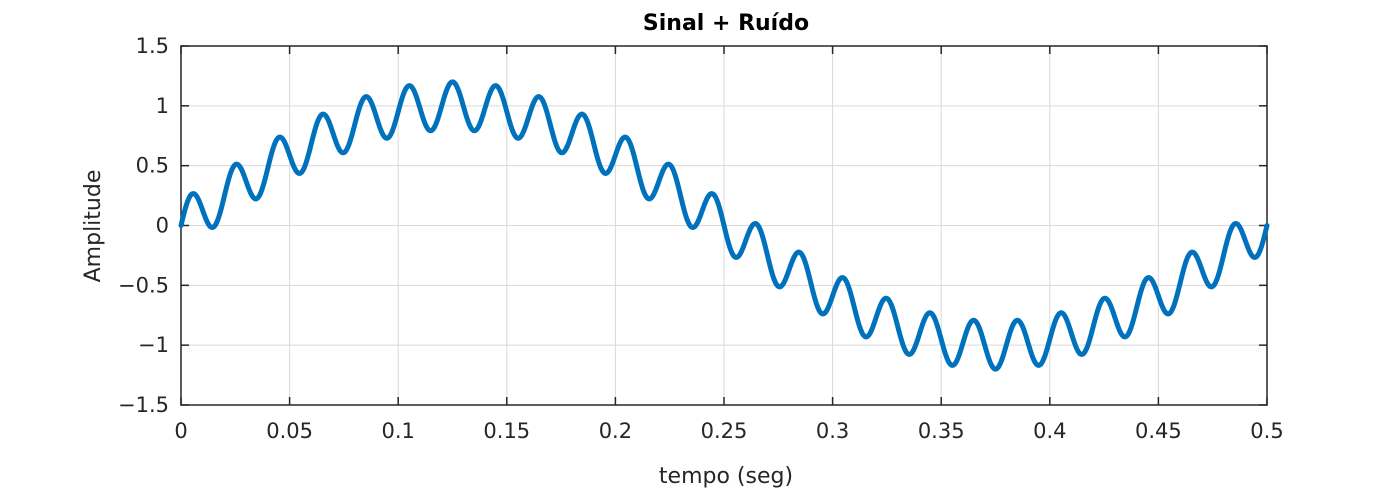 The image size is (1400, 494). Describe the element at coordinates (162, 226) in the screenshot. I see `y-tick-label: 0` at that location.